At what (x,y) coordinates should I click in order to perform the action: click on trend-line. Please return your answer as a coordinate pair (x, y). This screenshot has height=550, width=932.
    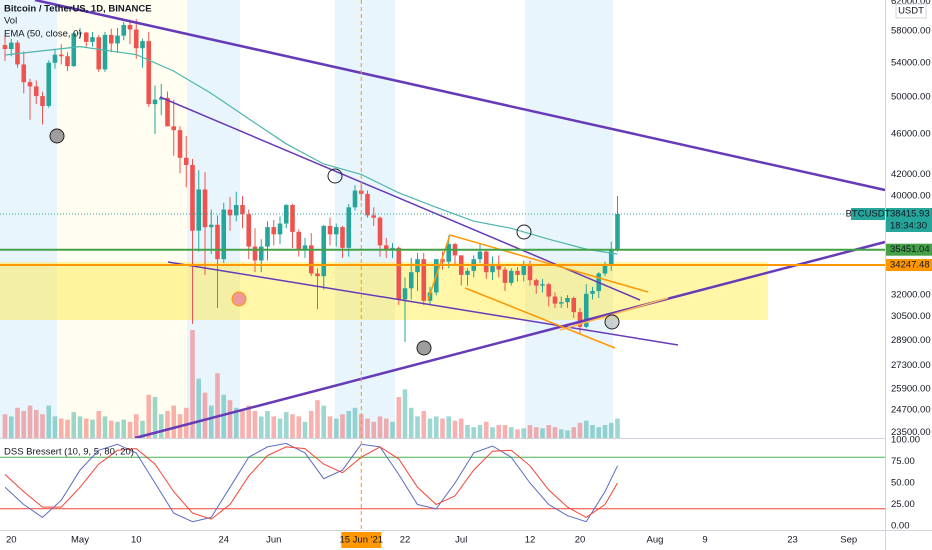
    Looking at the image, I should click on (423, 303).